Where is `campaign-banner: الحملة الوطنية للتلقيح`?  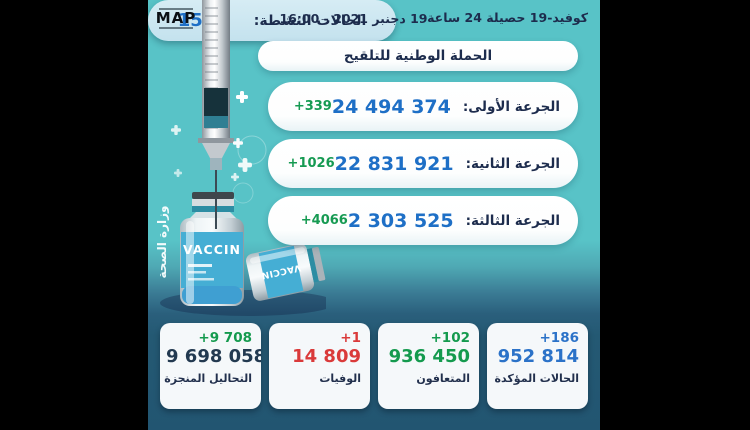
campaign-banner: الحملة الوطنية للتلقيح is located at coordinates (418, 56).